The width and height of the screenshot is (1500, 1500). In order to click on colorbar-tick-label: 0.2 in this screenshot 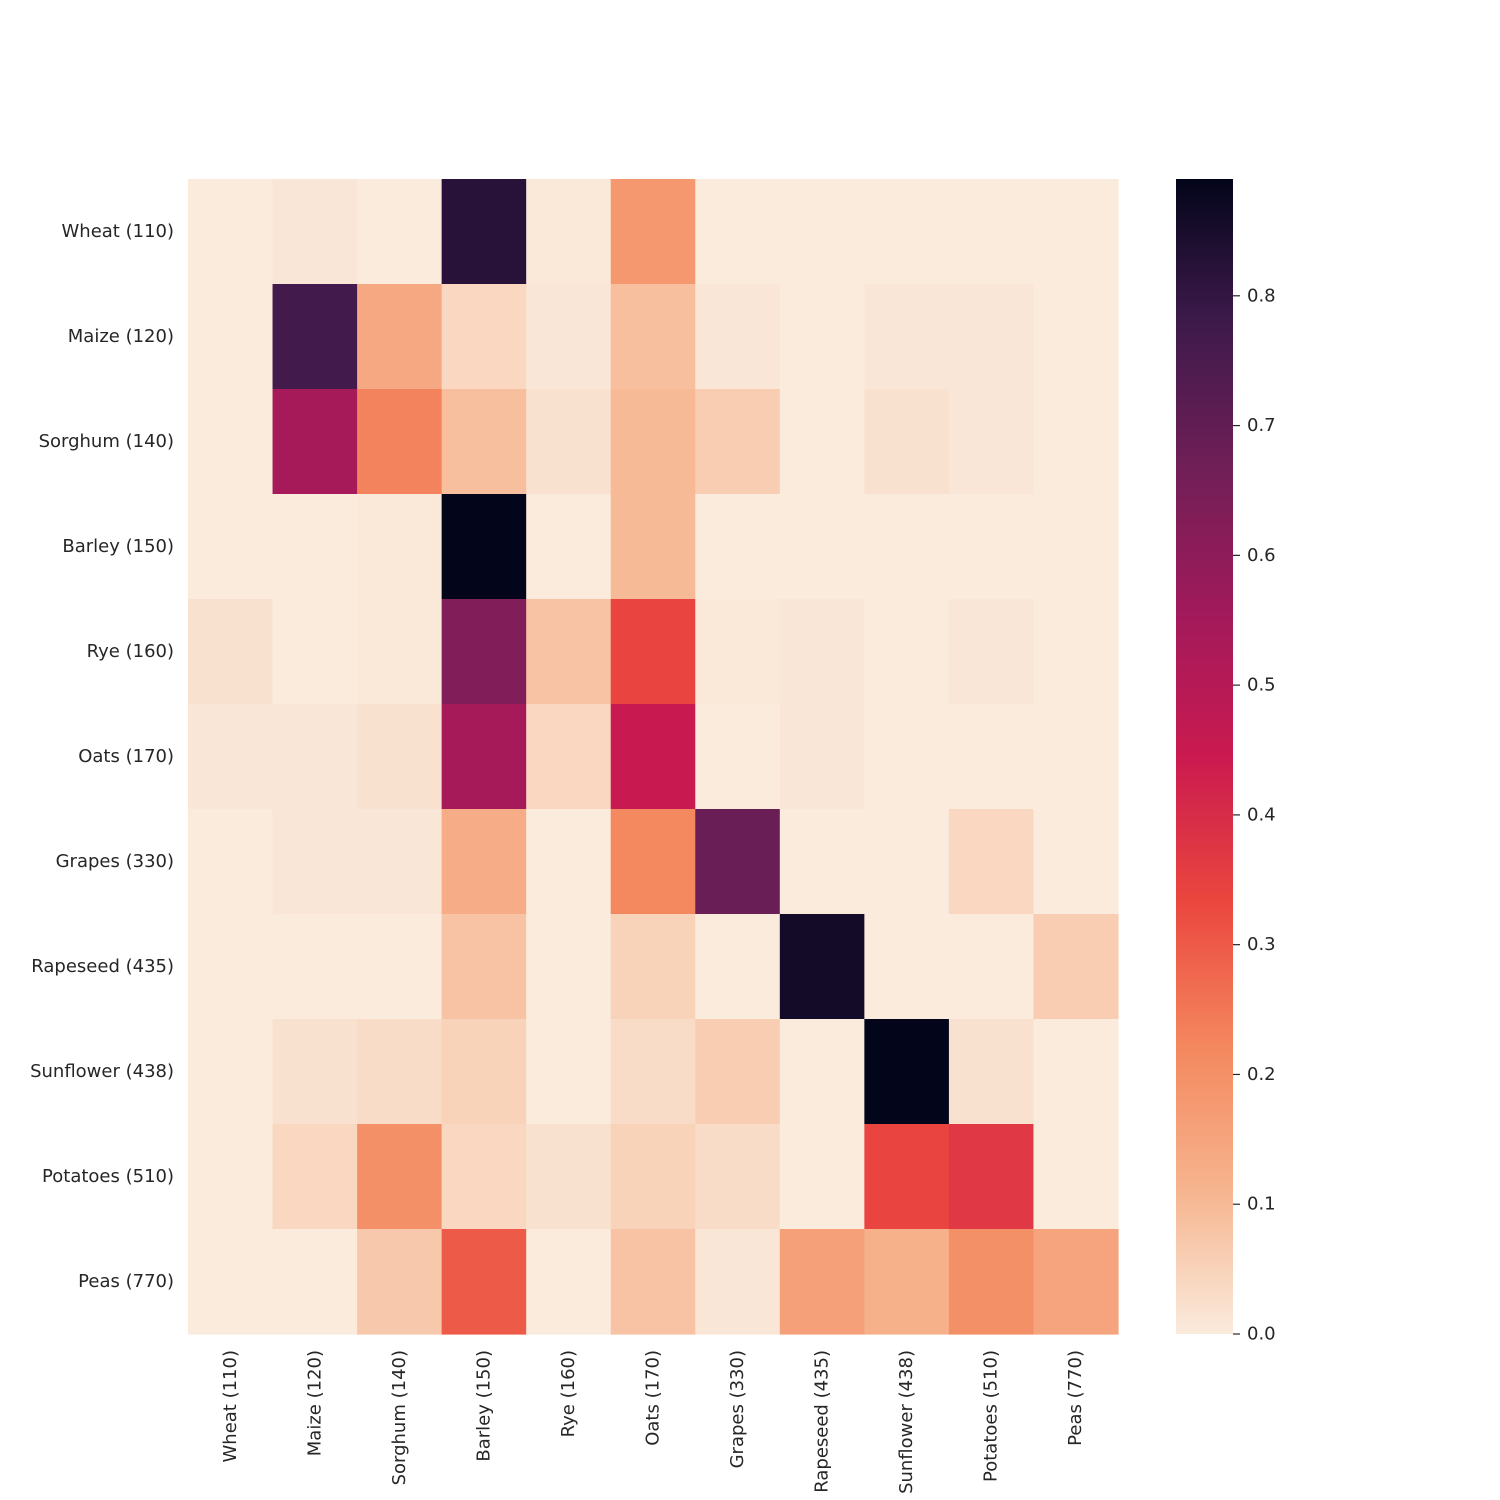, I will do `click(1261, 1074)`.